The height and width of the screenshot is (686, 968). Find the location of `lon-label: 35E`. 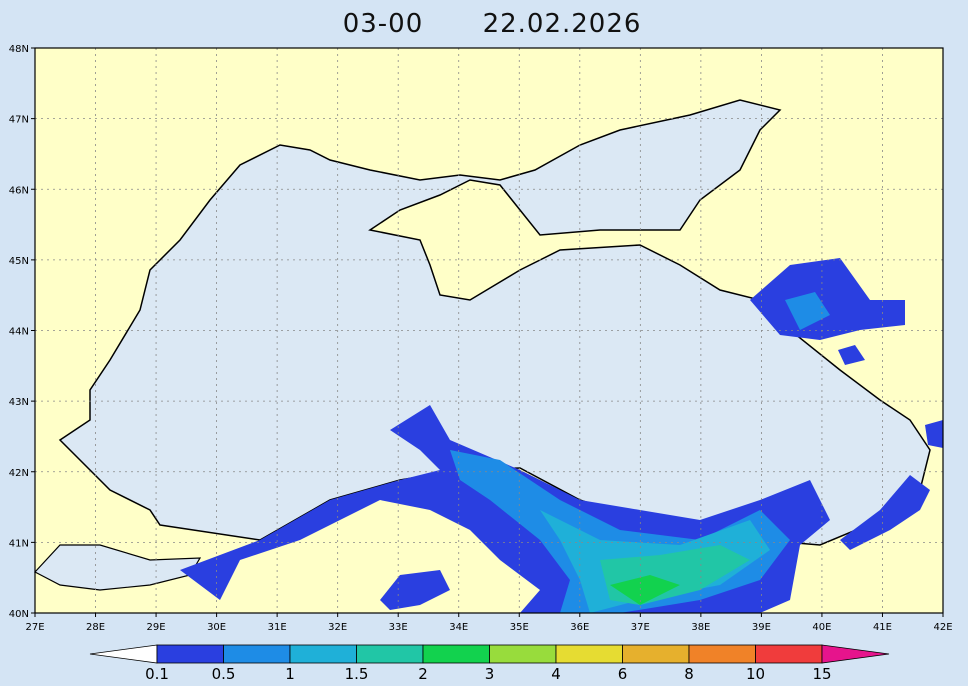

lon-label: 35E is located at coordinates (519, 627).